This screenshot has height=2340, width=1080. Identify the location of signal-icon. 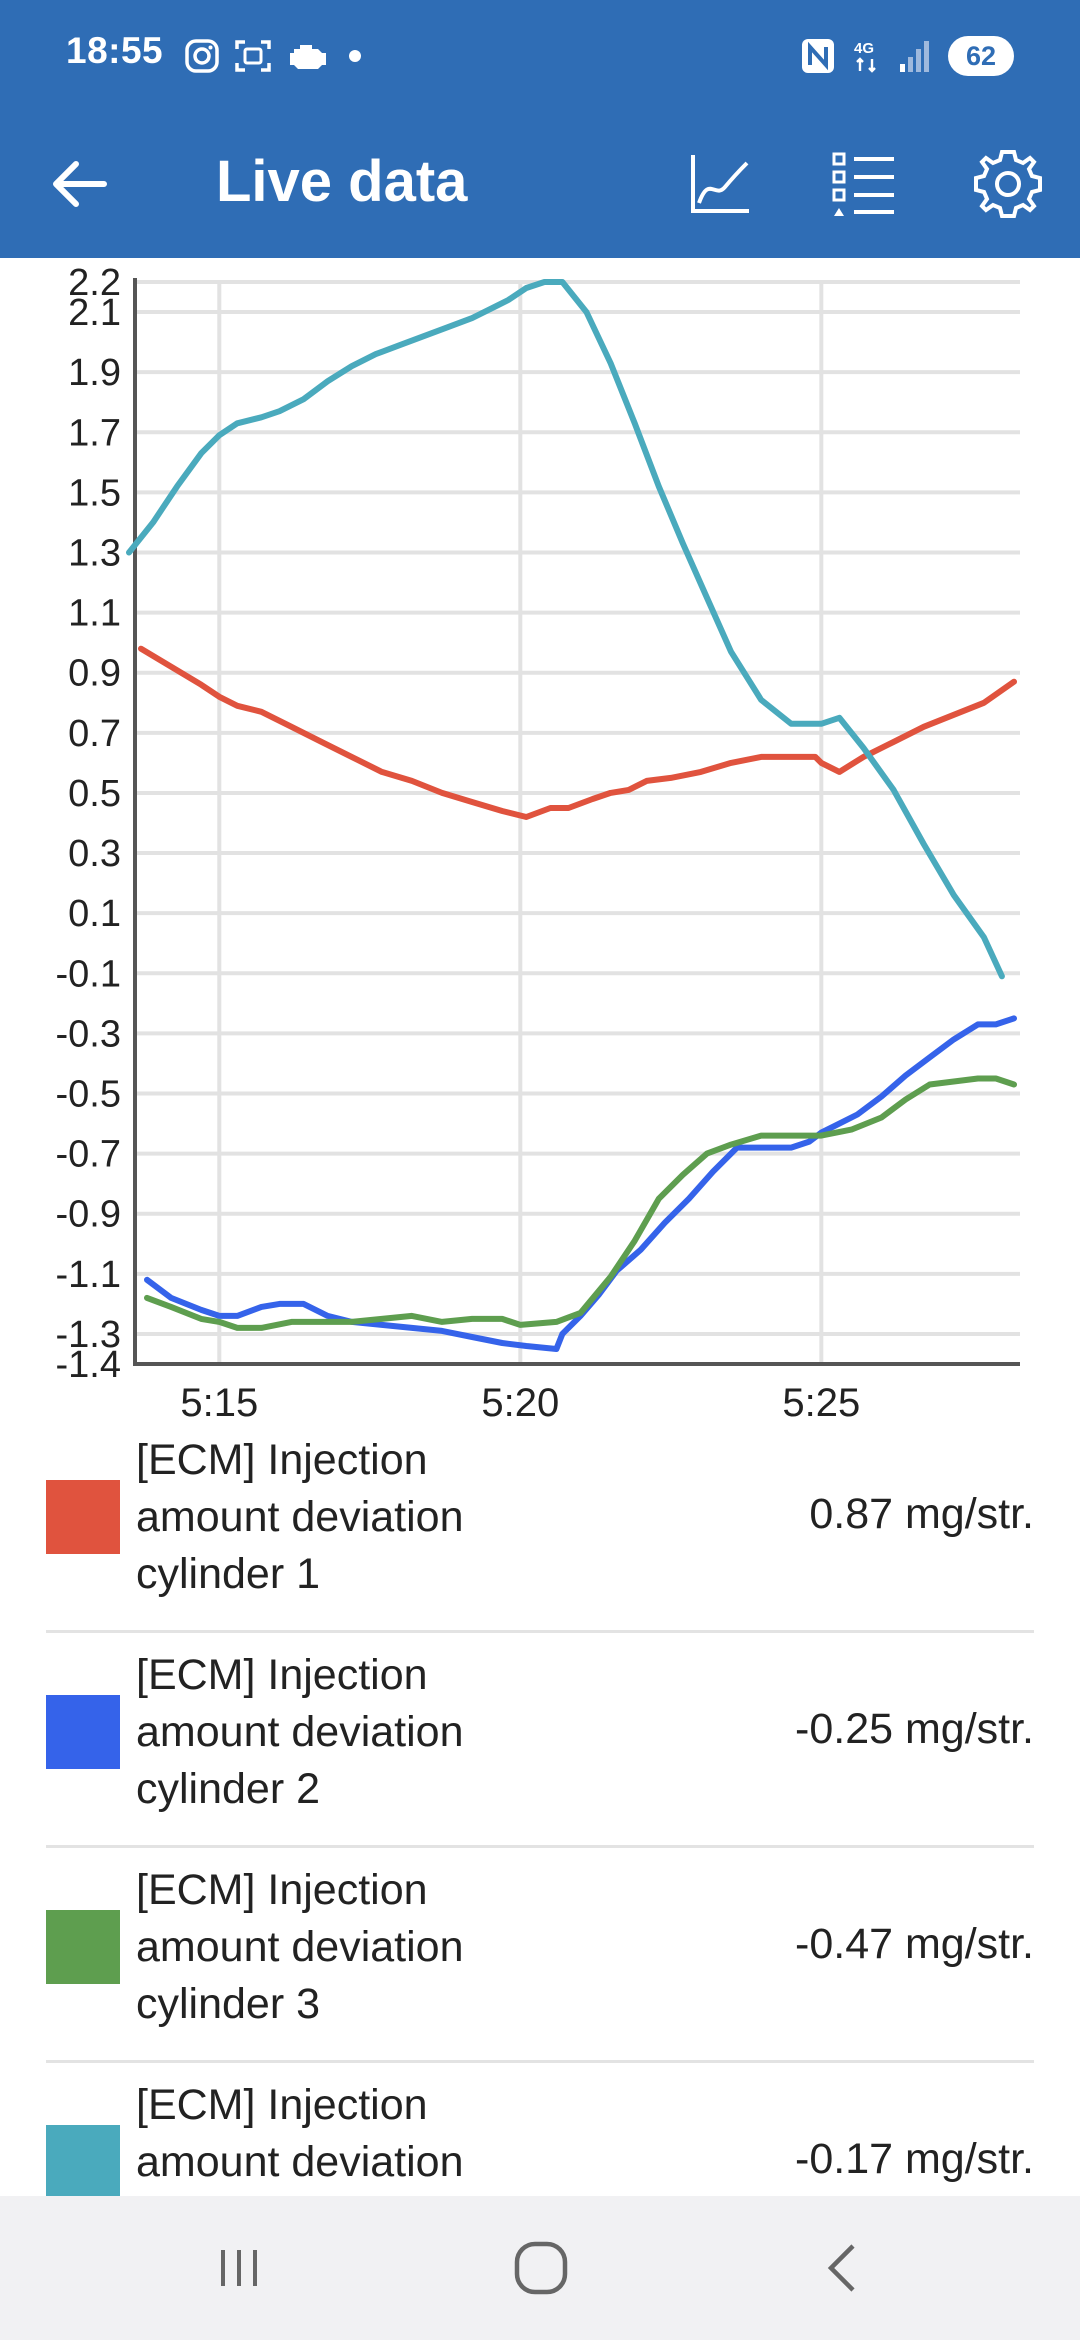
(914, 56).